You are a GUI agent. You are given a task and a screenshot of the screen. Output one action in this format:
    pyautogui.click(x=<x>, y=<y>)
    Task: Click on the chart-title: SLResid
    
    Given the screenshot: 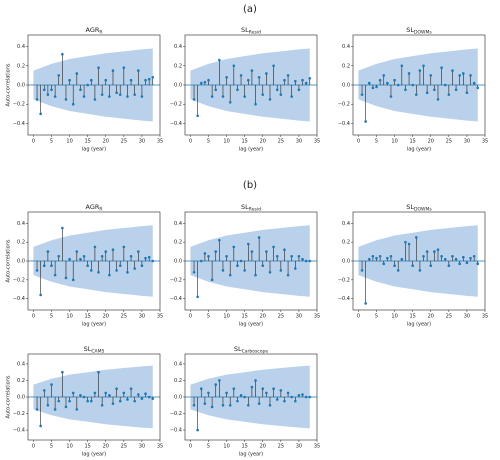 What is the action you would take?
    pyautogui.click(x=251, y=30)
    